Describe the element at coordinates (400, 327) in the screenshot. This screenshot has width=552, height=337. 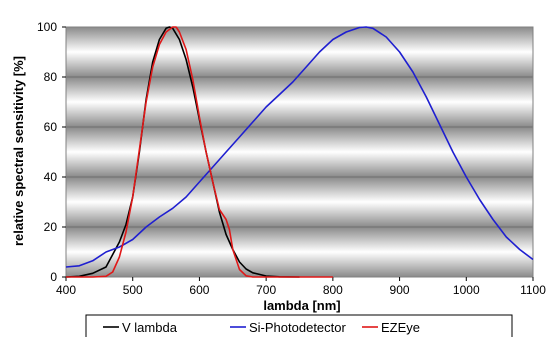
I see `legend-label: EZEye` at that location.